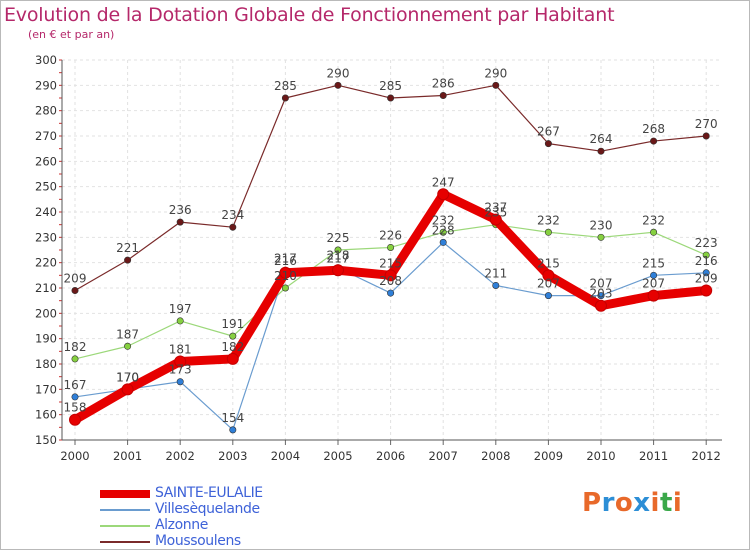  I want to click on x-tick-label: 2000, so click(74, 456).